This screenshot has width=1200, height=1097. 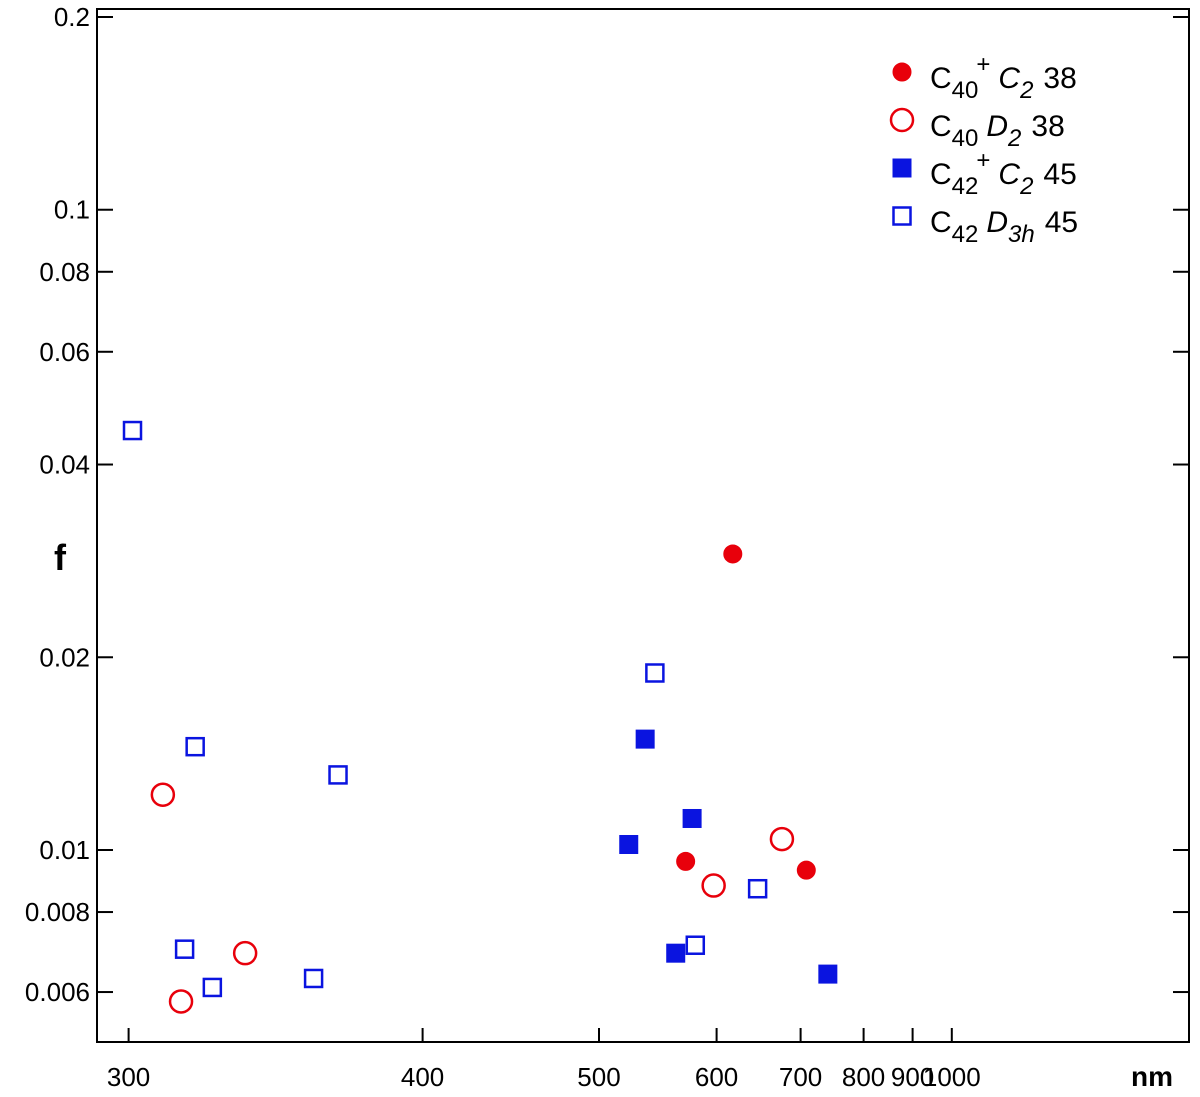 What do you see at coordinates (598, 1077) in the screenshot?
I see `x-tick-label: 500` at bounding box center [598, 1077].